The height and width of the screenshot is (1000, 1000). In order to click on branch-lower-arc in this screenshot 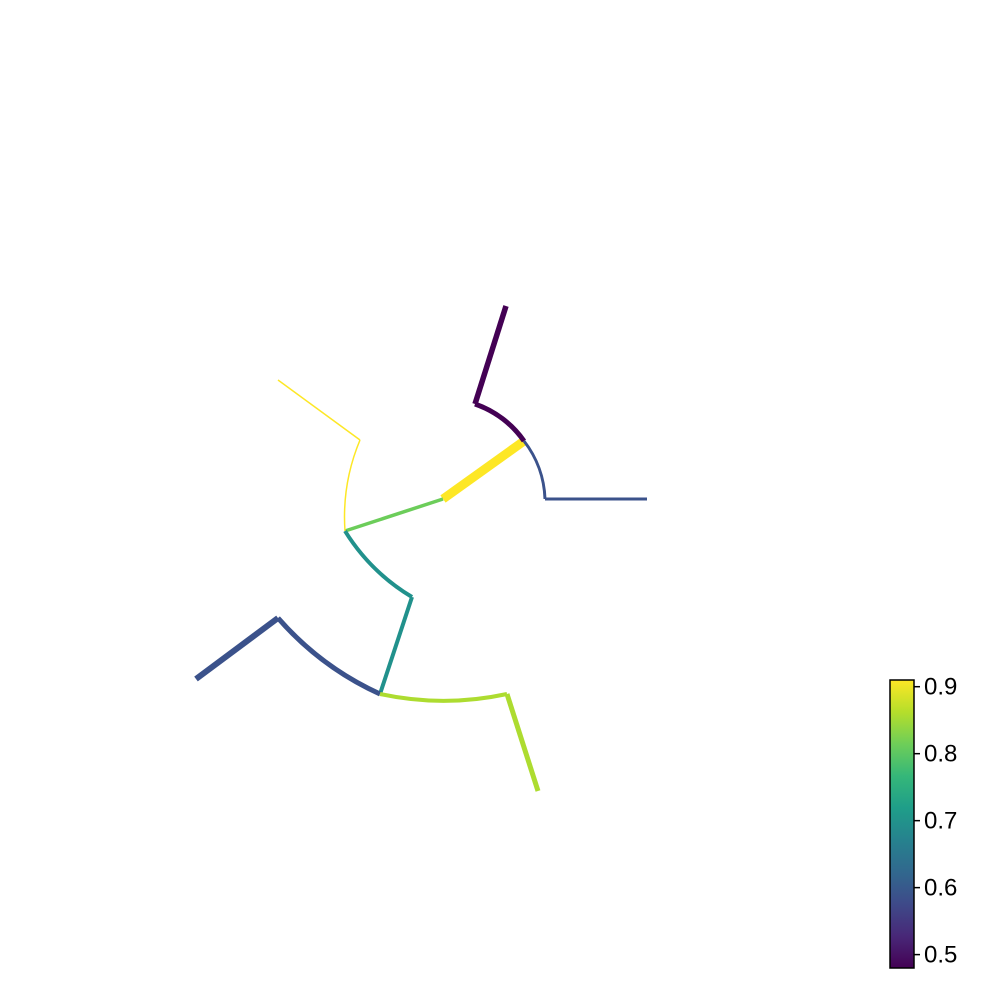, I will do `click(378, 564)`.